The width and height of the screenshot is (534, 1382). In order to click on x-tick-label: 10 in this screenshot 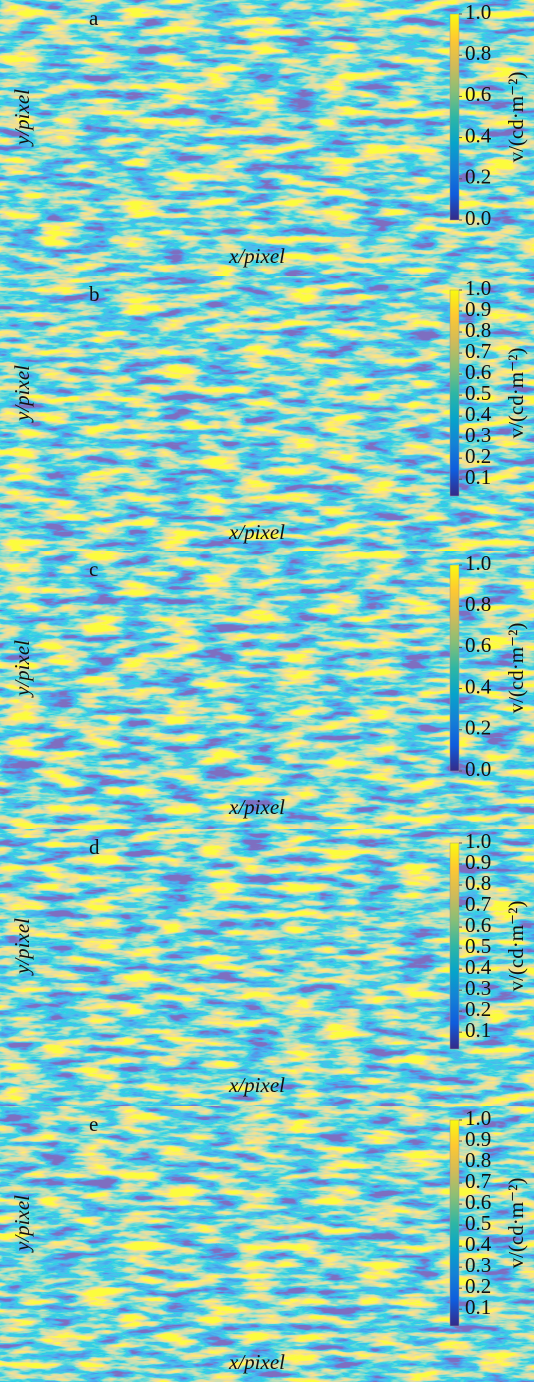, I will do `click(117, 1061)`.